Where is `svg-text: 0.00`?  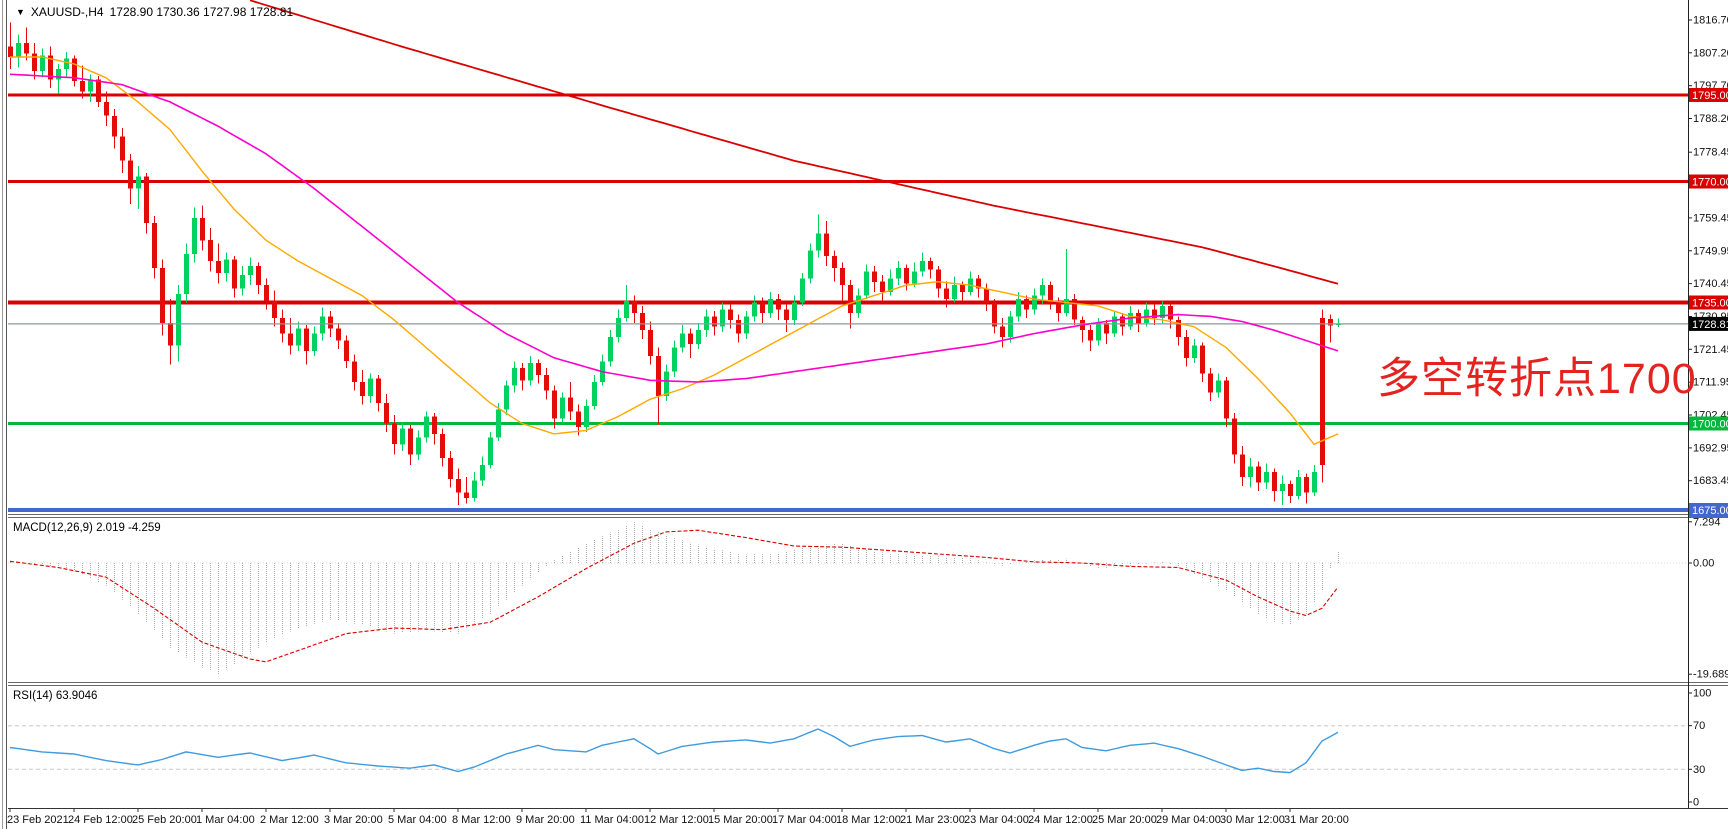 svg-text: 0.00 is located at coordinates (1703, 564).